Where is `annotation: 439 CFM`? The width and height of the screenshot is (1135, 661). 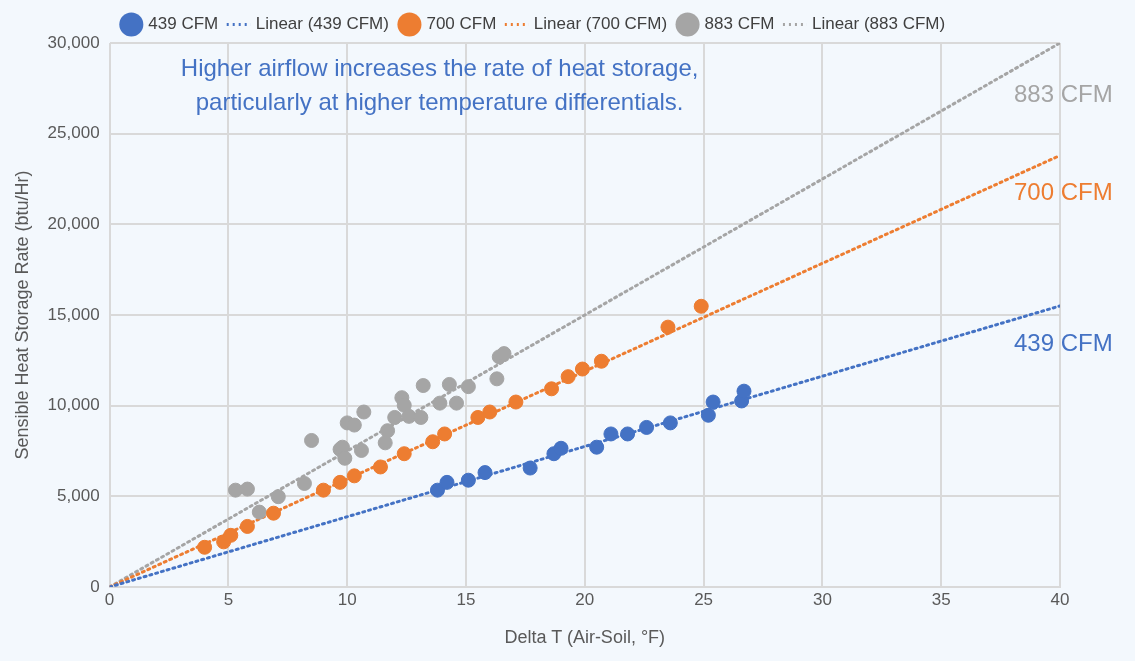
annotation: 439 CFM is located at coordinates (1063, 342).